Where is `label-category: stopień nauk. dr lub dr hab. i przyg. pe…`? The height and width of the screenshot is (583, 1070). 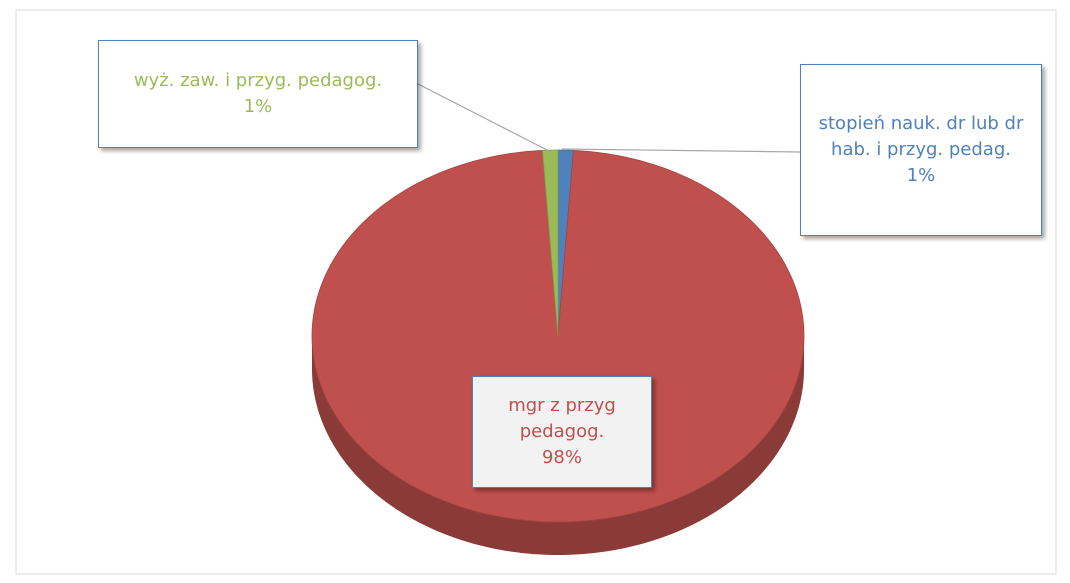 label-category: stopień nauk. dr lub dr hab. i przyg. pe… is located at coordinates (921, 136).